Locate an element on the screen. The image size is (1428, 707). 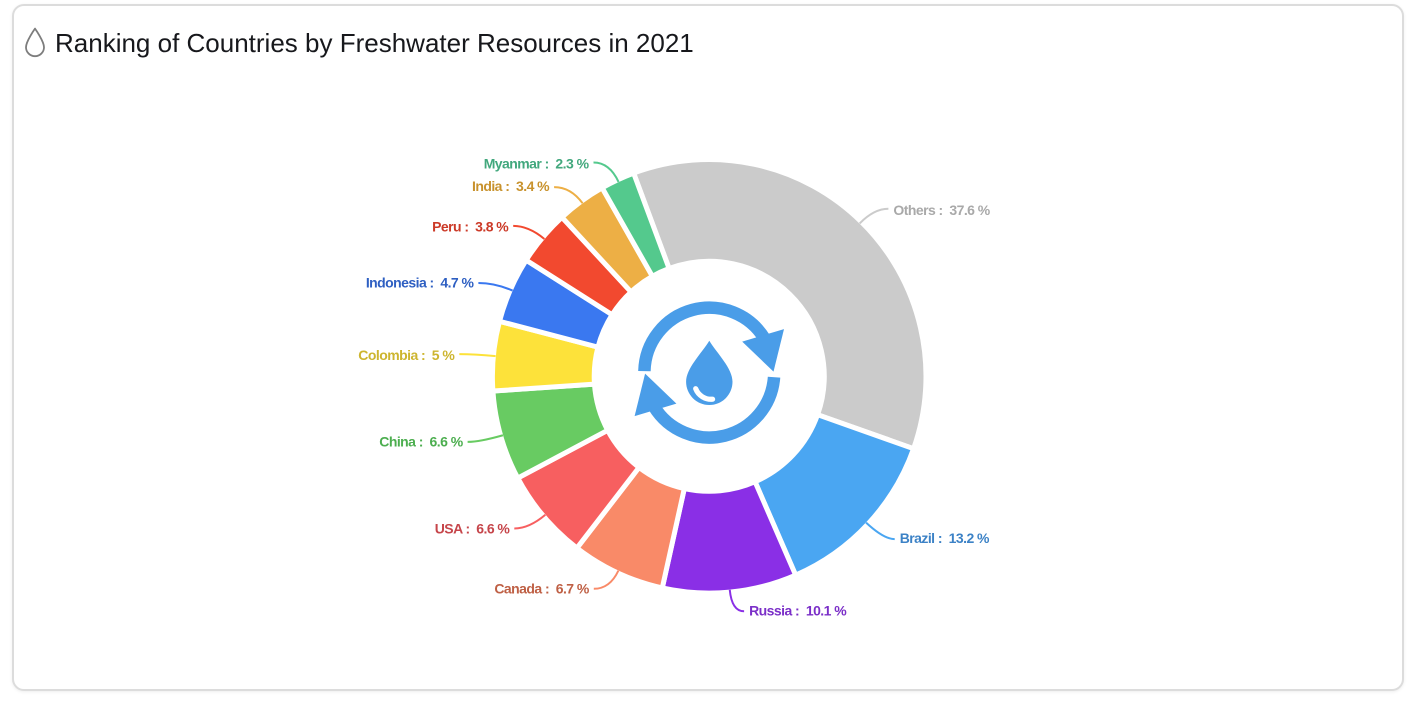
svg-text: Others : 37.6 % is located at coordinates (941, 210).